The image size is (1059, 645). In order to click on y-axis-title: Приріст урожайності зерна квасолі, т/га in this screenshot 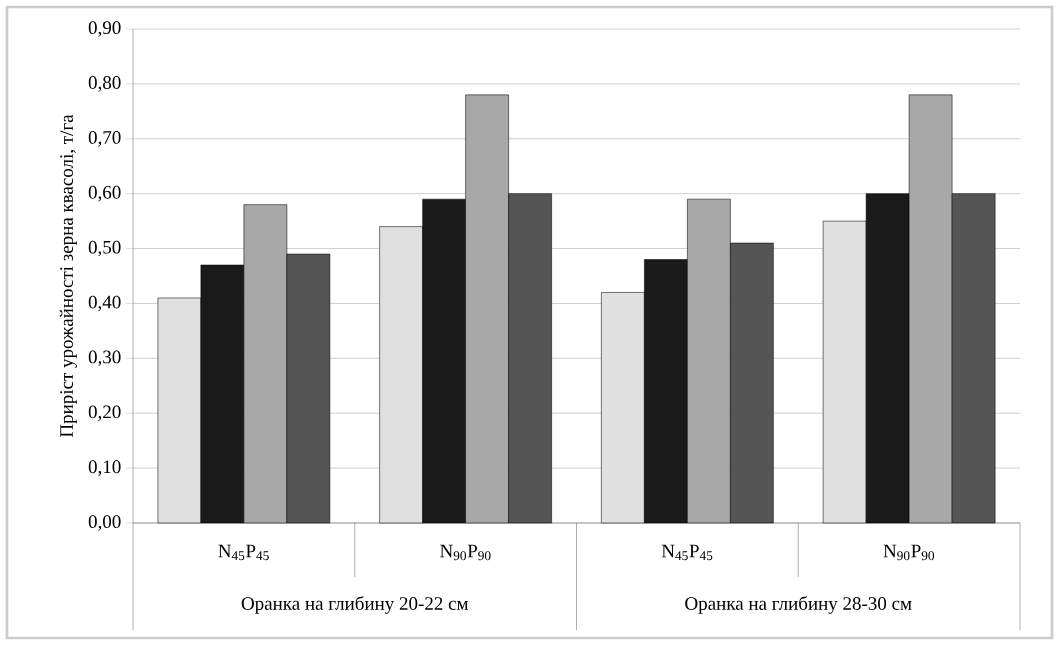, I will do `click(68, 276)`.